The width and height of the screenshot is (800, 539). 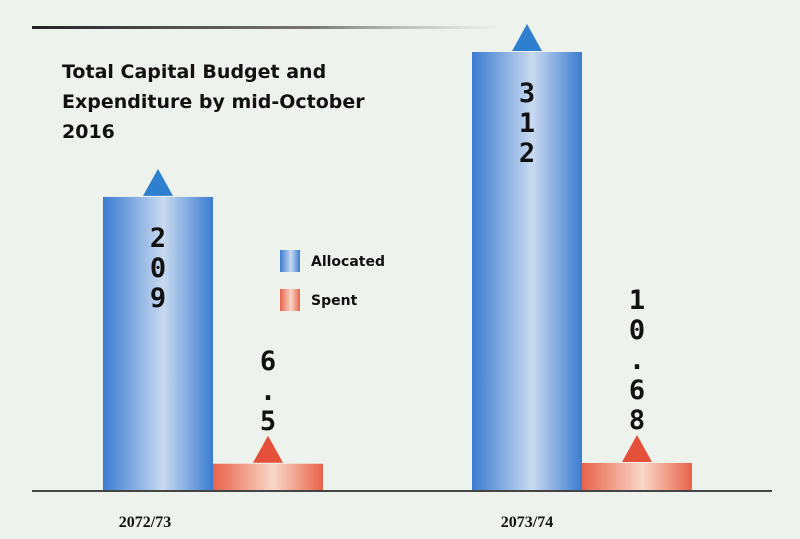 I want to click on chart-title-line-2: Expenditure by mid-October, so click(x=213, y=102).